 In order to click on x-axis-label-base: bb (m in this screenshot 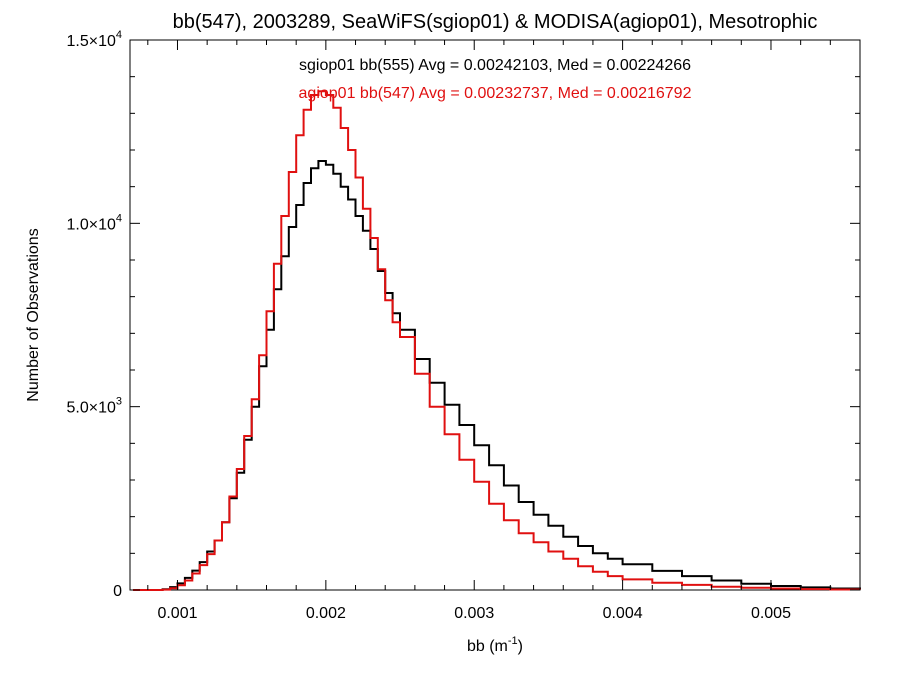, I will do `click(487, 646)`.